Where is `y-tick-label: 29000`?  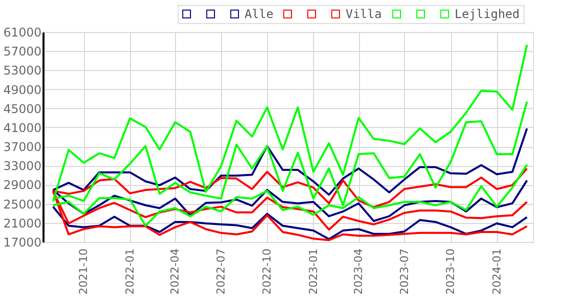
y-tick-label: 29000 is located at coordinates (22, 185).